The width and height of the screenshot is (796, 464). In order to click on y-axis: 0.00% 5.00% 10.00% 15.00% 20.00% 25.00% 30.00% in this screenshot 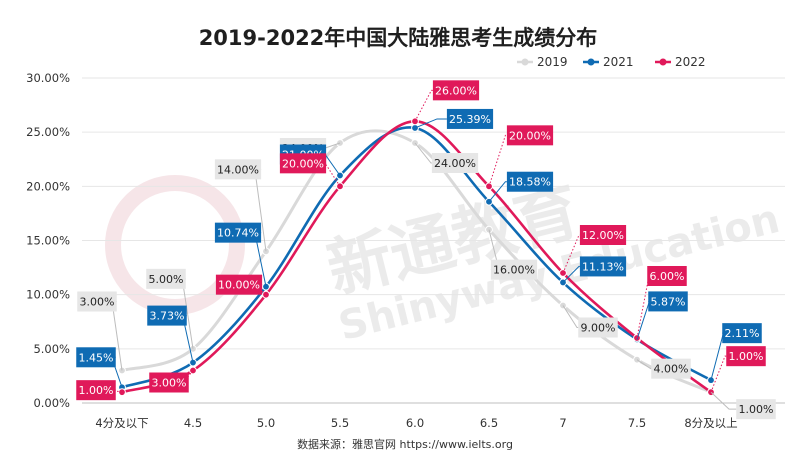, I will do `click(48, 240)`.